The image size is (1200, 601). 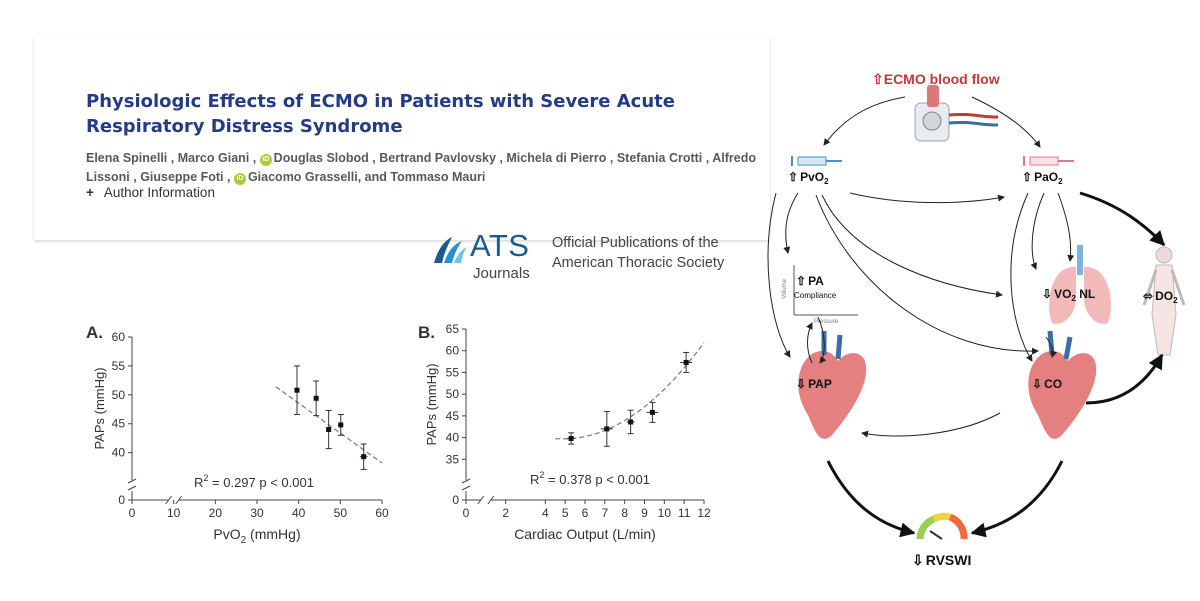 I want to click on author-information-label: Author Information, so click(x=159, y=192).